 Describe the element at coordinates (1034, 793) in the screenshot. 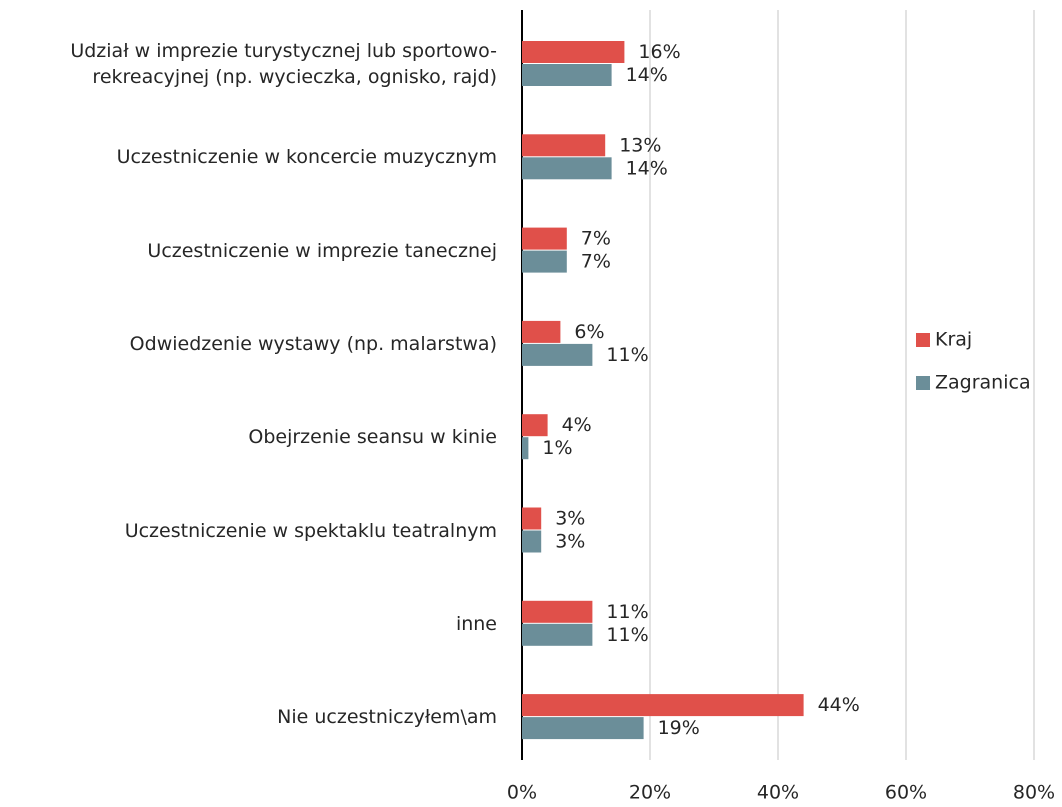

I see `x-tick-label: 80%` at that location.